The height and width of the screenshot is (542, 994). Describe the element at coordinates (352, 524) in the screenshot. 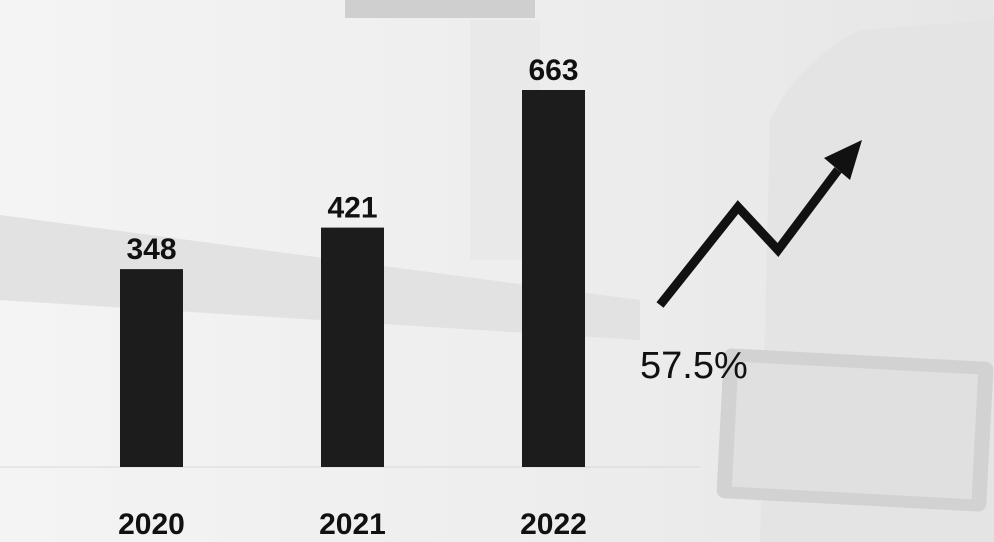

I see `x-tick-label: 2021` at that location.